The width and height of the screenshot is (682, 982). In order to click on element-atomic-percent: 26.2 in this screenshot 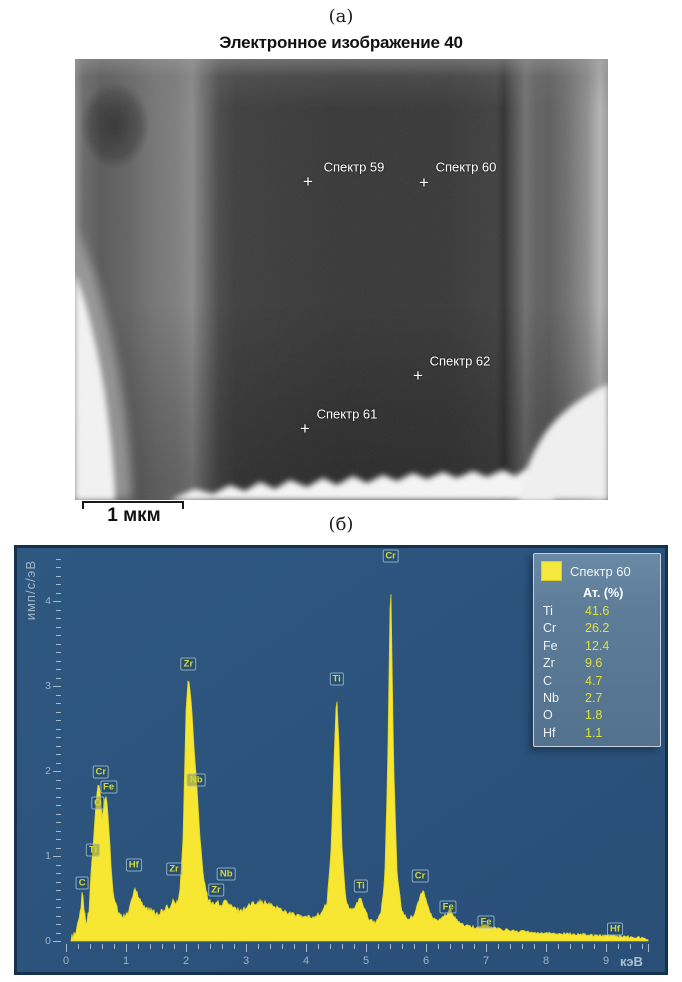, I will do `click(597, 628)`.